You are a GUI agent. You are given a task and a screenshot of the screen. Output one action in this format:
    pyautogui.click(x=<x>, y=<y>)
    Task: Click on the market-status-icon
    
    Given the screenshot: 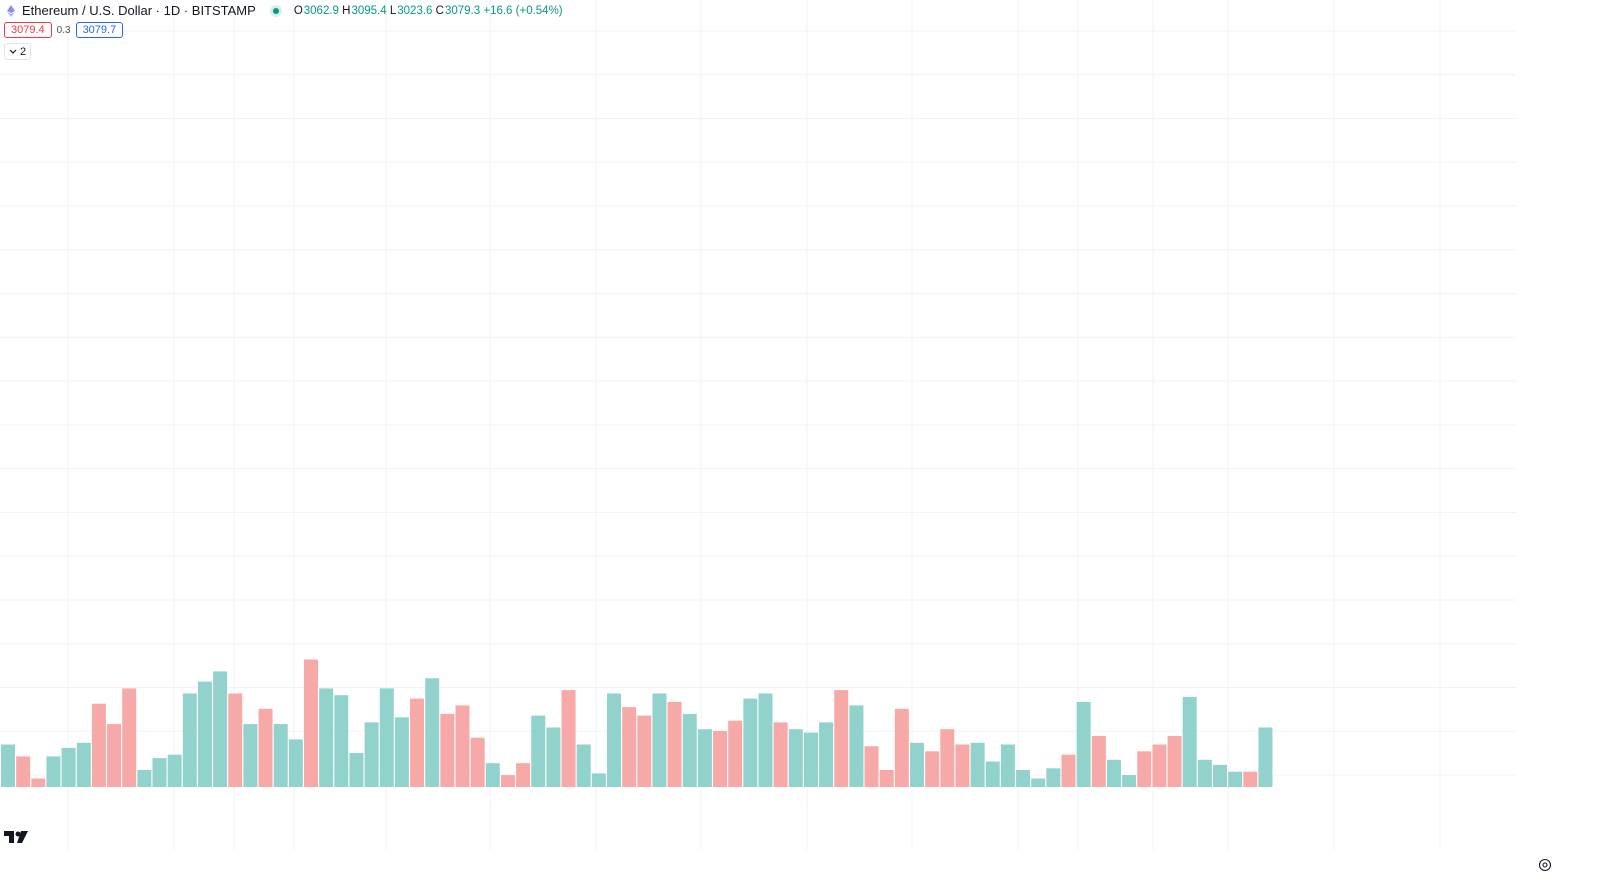 What is the action you would take?
    pyautogui.click(x=275, y=10)
    